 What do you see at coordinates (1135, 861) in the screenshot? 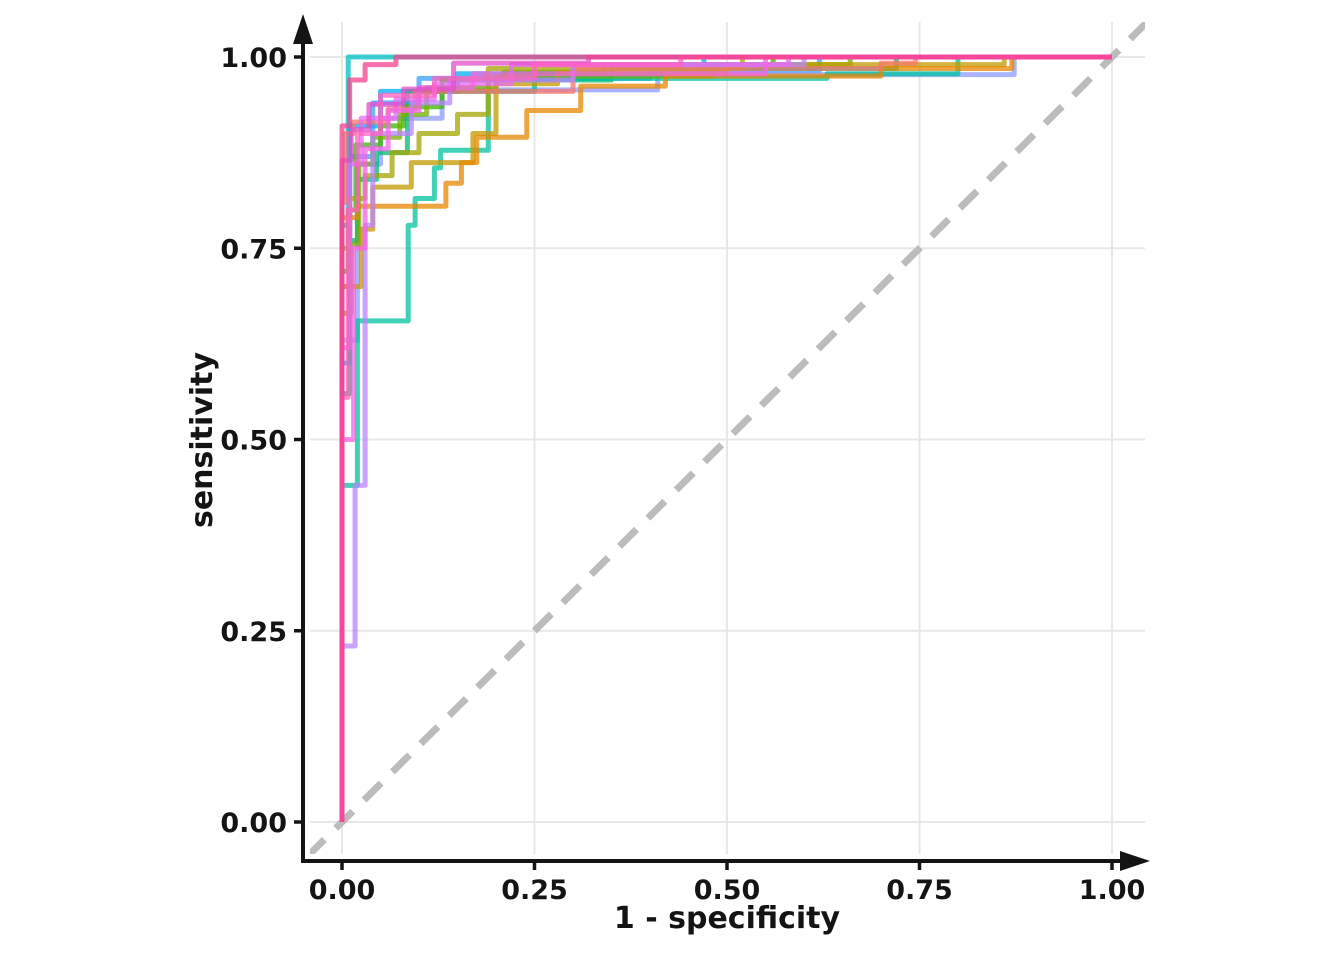
I see `x-axis-arrow-icon` at bounding box center [1135, 861].